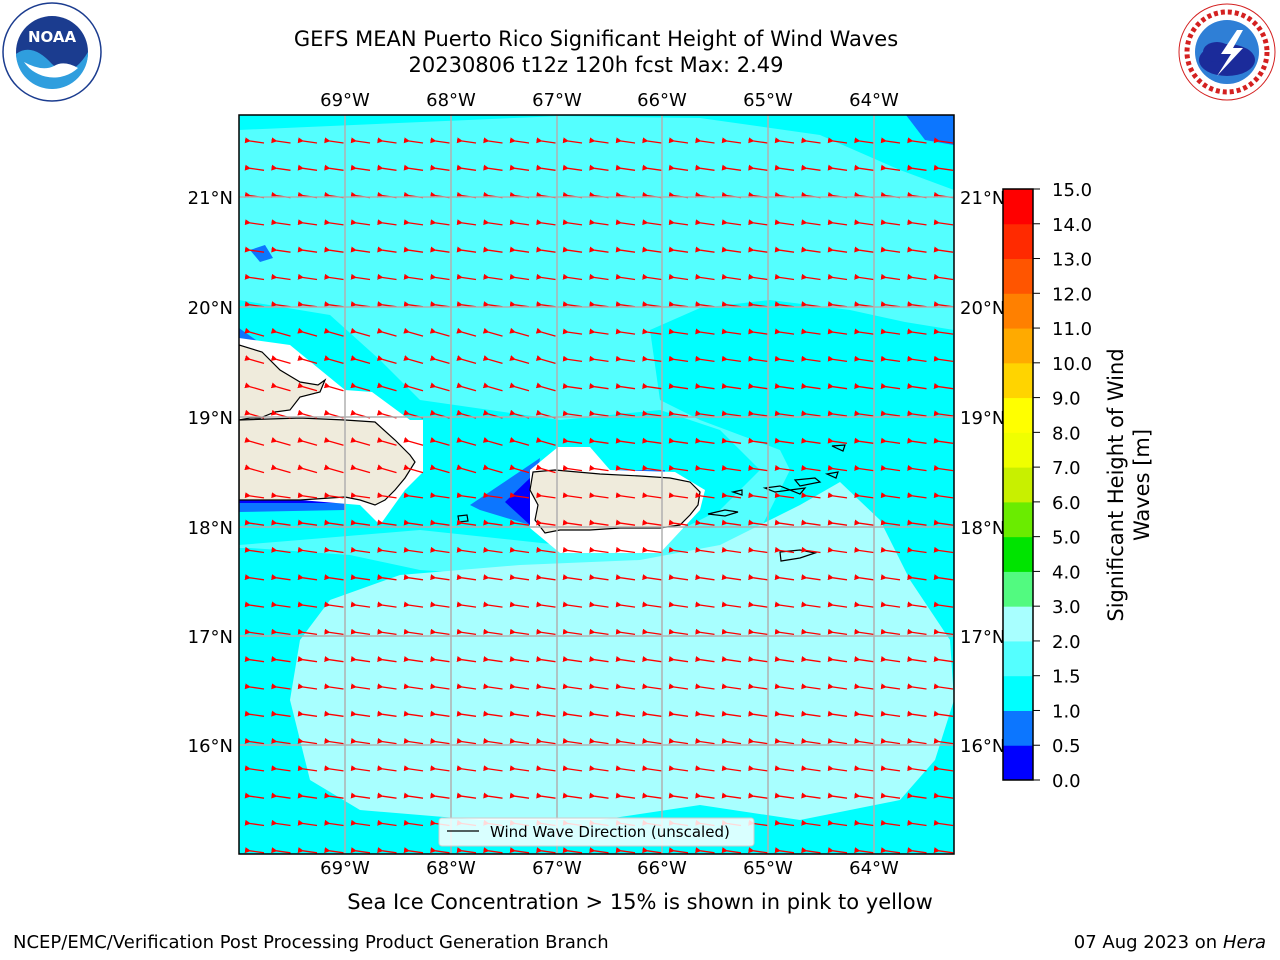  Describe the element at coordinates (596, 832) in the screenshot. I see `map-legend: Wind Wave Direction (unscaled)` at that location.